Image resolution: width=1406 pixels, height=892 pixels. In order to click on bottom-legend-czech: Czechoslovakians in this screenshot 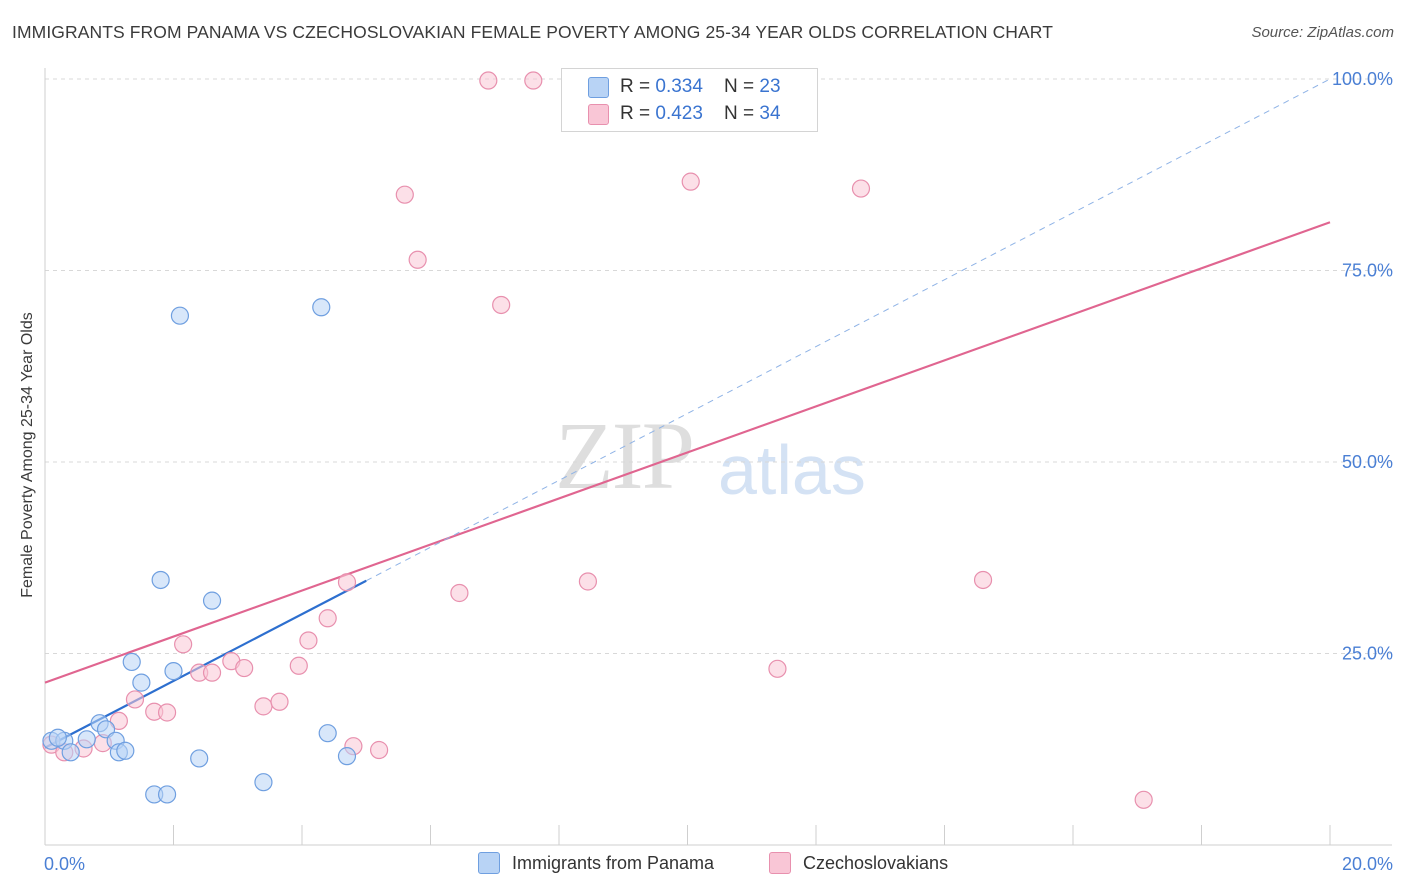, I will do `click(858, 863)`.